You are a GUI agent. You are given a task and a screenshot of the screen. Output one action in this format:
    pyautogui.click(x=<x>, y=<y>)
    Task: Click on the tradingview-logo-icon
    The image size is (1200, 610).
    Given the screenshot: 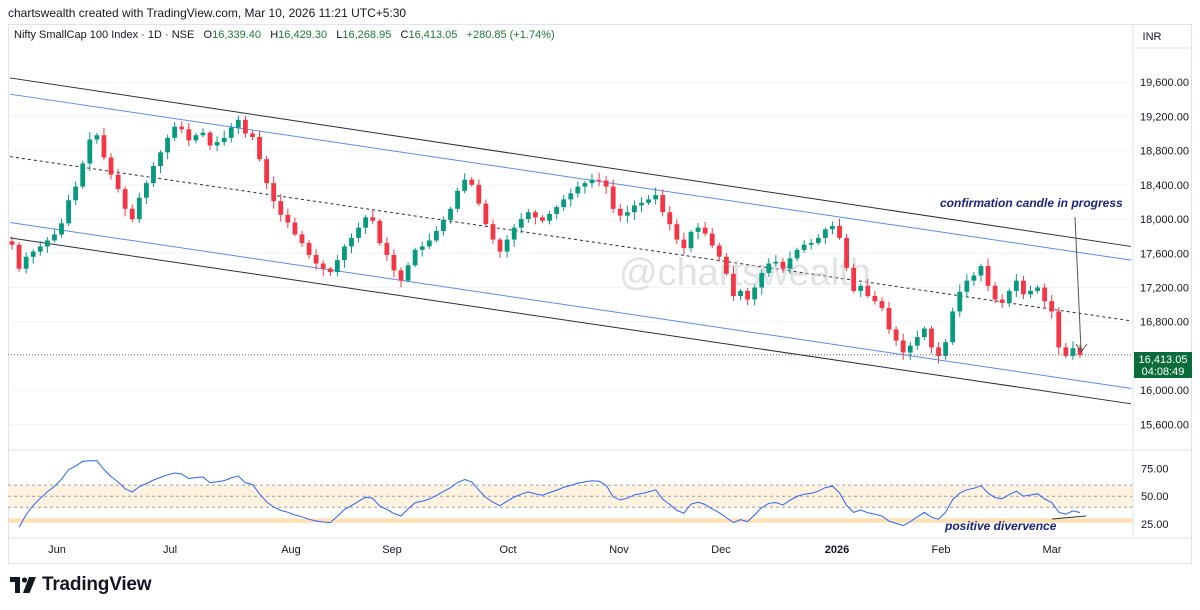 What is the action you would take?
    pyautogui.click(x=23, y=585)
    